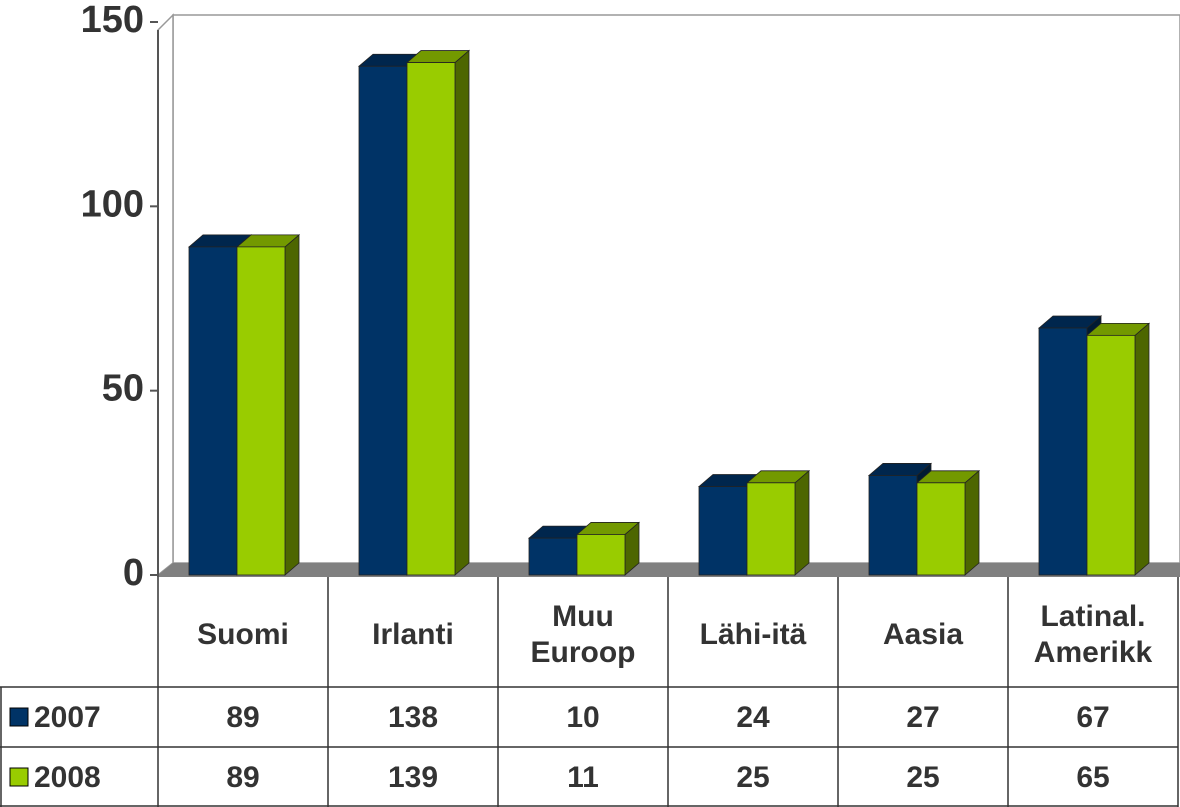 The width and height of the screenshot is (1180, 807). I want to click on x-tick-label: Irlanti, so click(413, 634).